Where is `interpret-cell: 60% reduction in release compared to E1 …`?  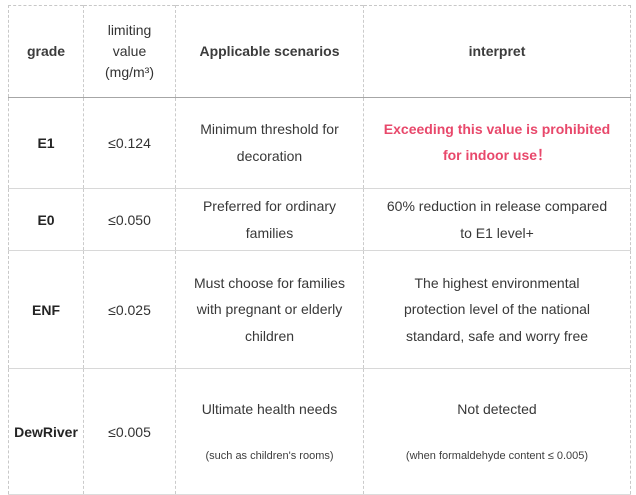
interpret-cell: 60% reduction in release compared to E1 … is located at coordinates (497, 219).